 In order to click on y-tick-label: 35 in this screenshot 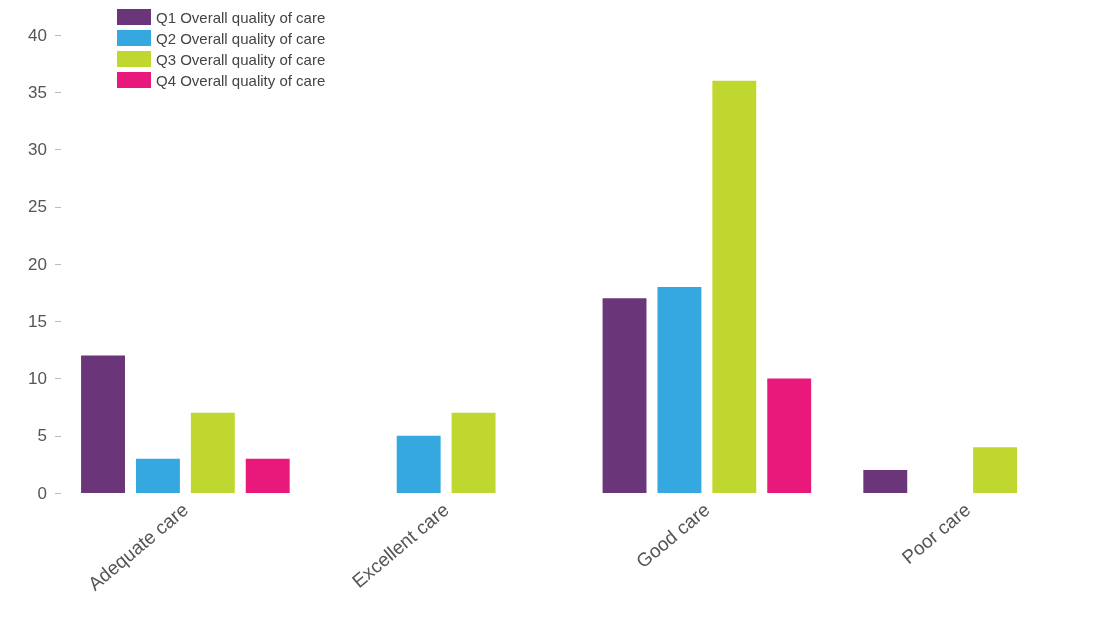, I will do `click(37, 92)`.